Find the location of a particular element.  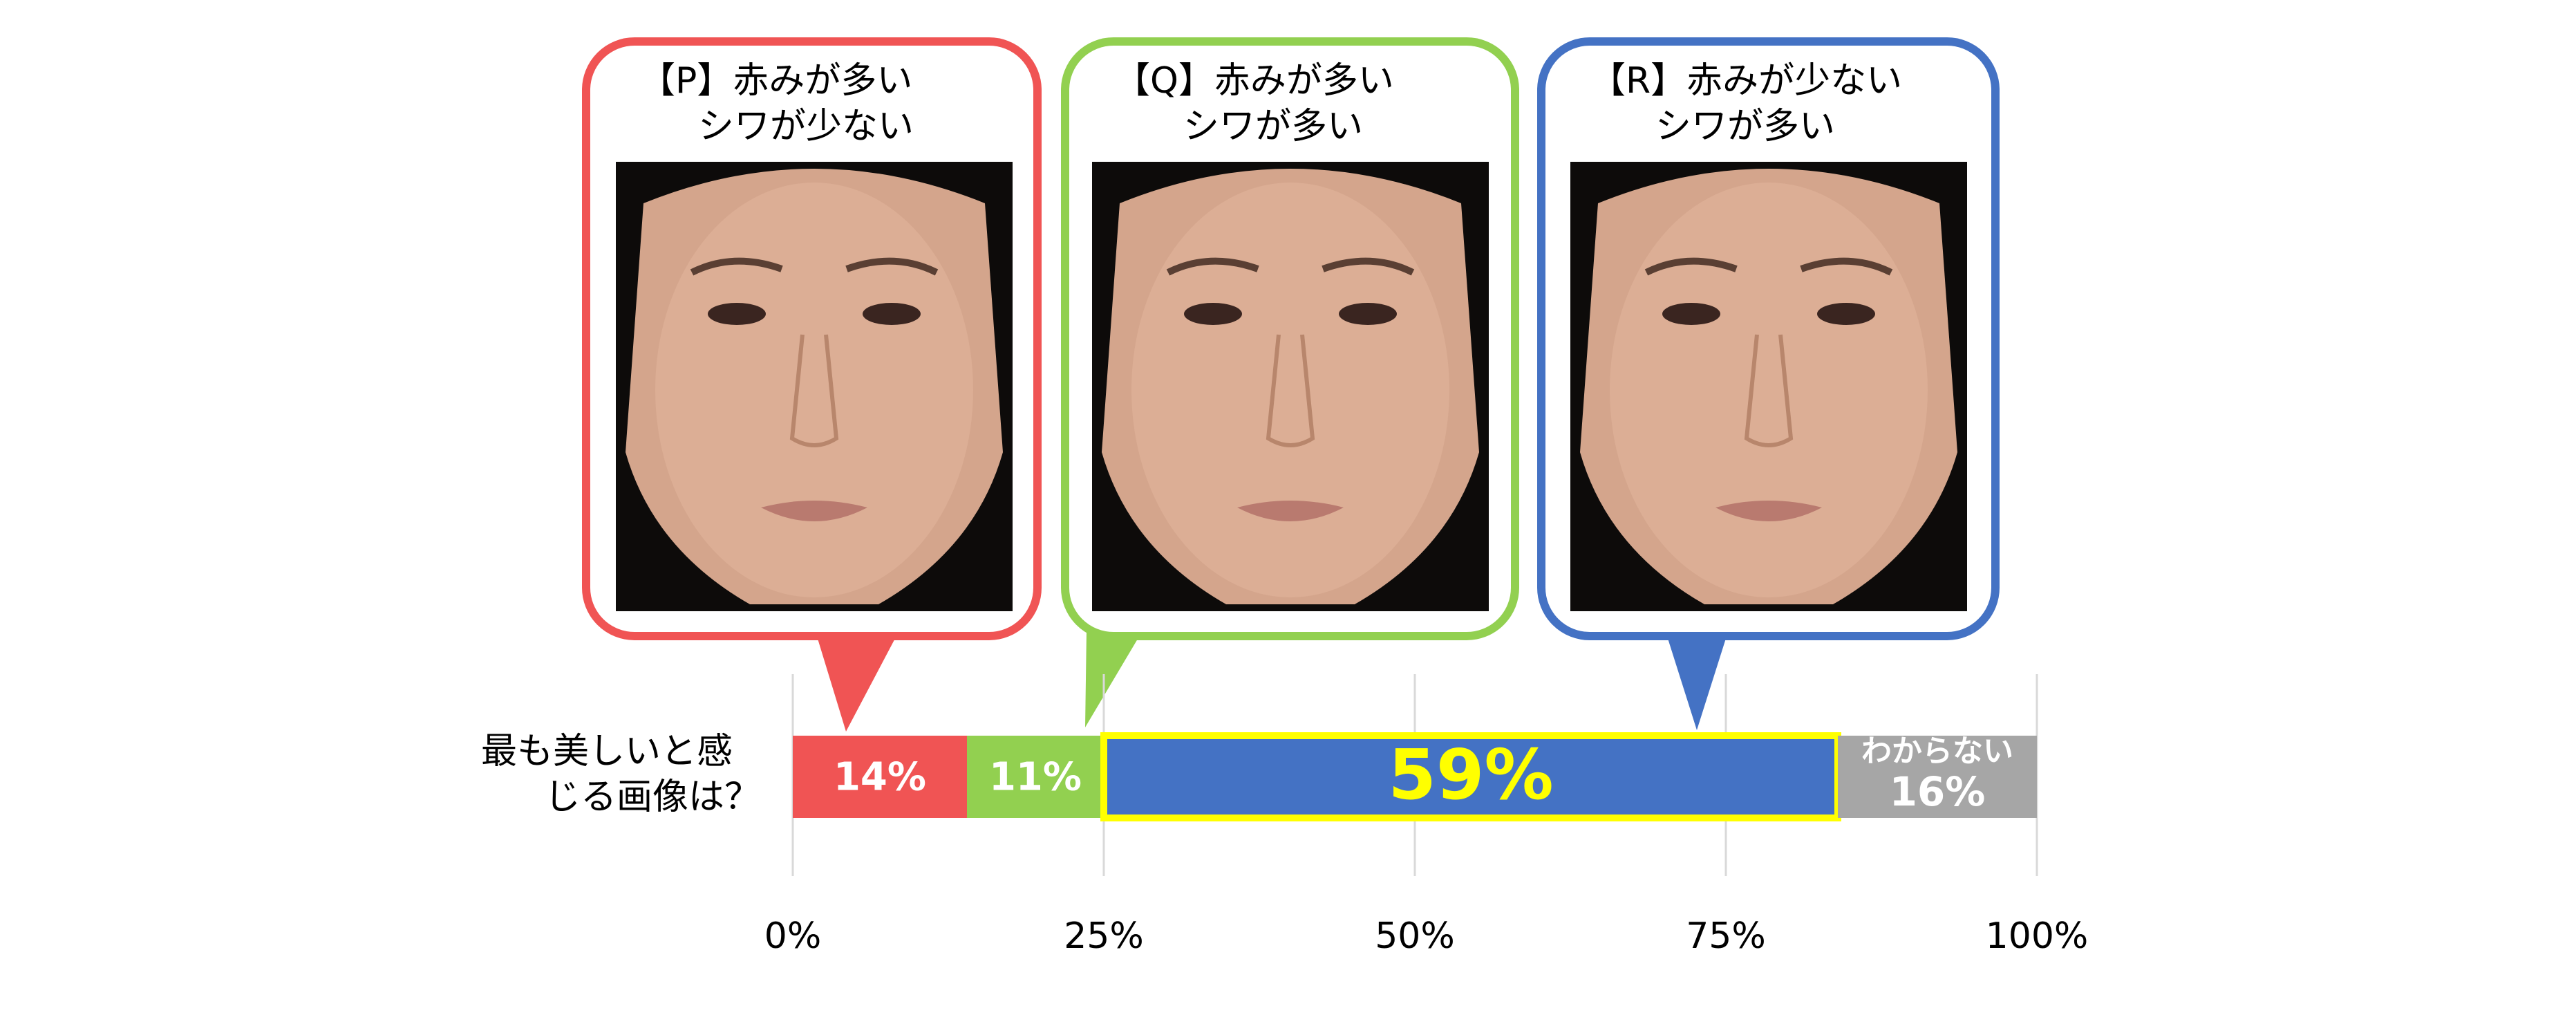

value-label: 14% is located at coordinates (880, 777).